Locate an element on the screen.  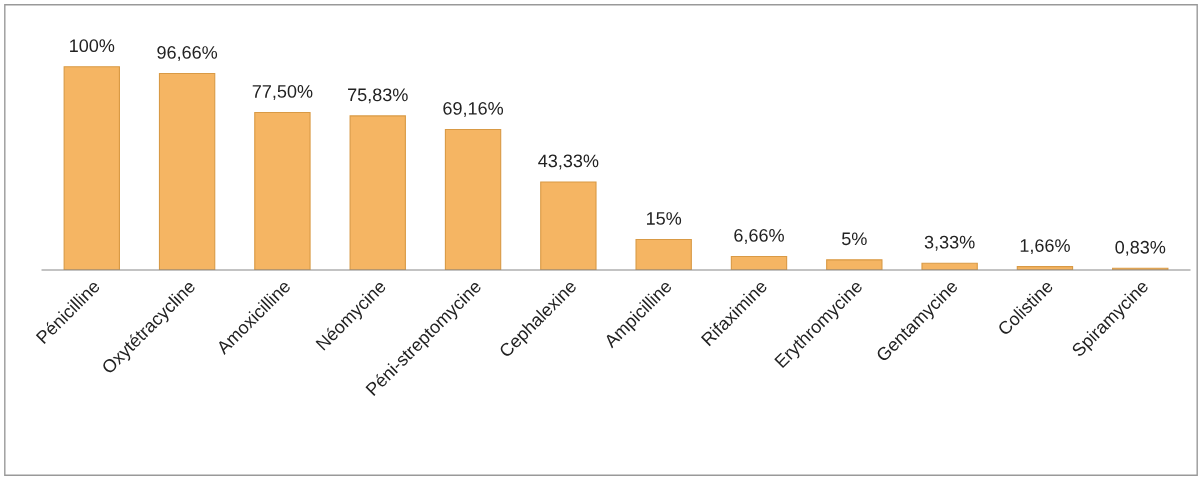
data-label: 15% is located at coordinates (664, 218).